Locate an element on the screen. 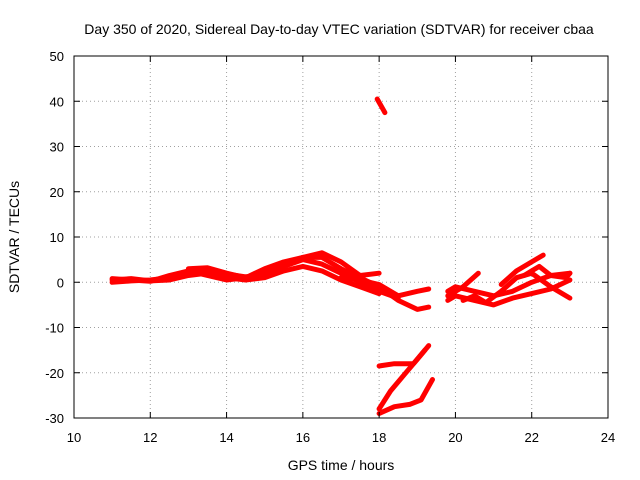  y-tick-labels: -30 -20 -10 0 10 20 30 40 50 is located at coordinates (54, 237).